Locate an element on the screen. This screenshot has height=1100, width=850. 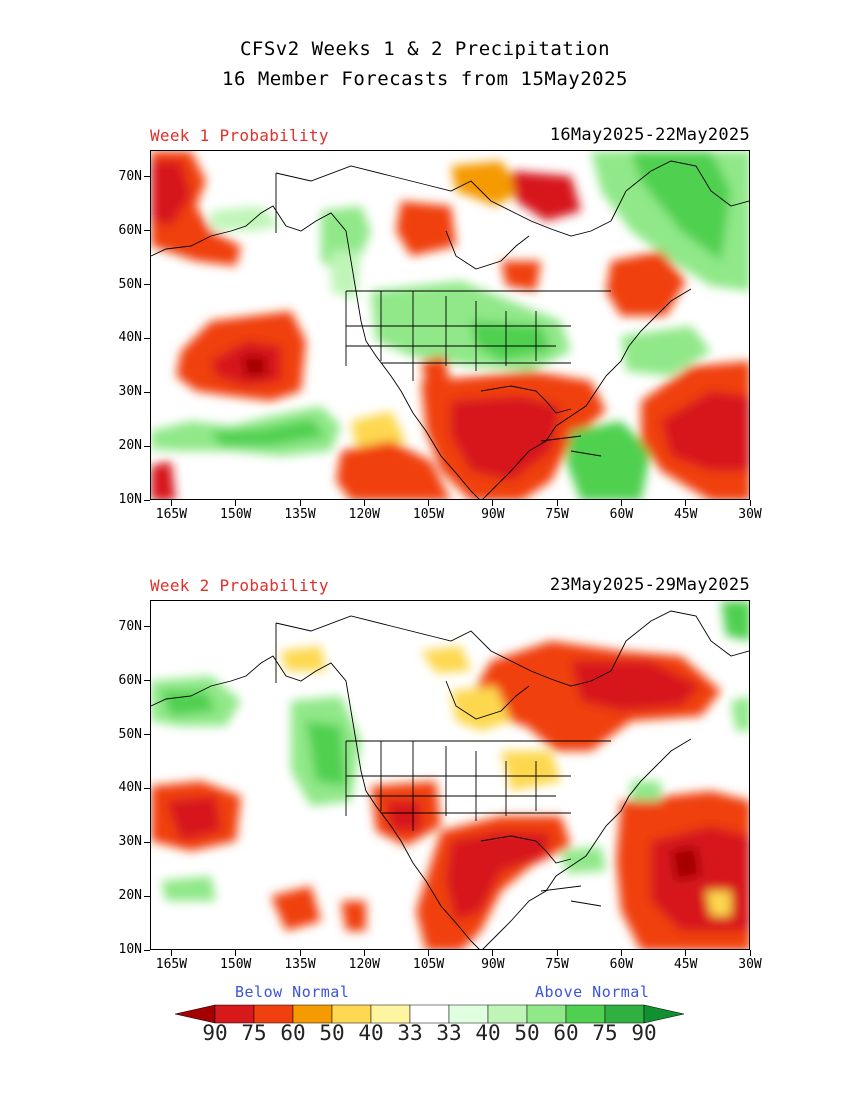
week1-lon-label: 30W is located at coordinates (750, 514).